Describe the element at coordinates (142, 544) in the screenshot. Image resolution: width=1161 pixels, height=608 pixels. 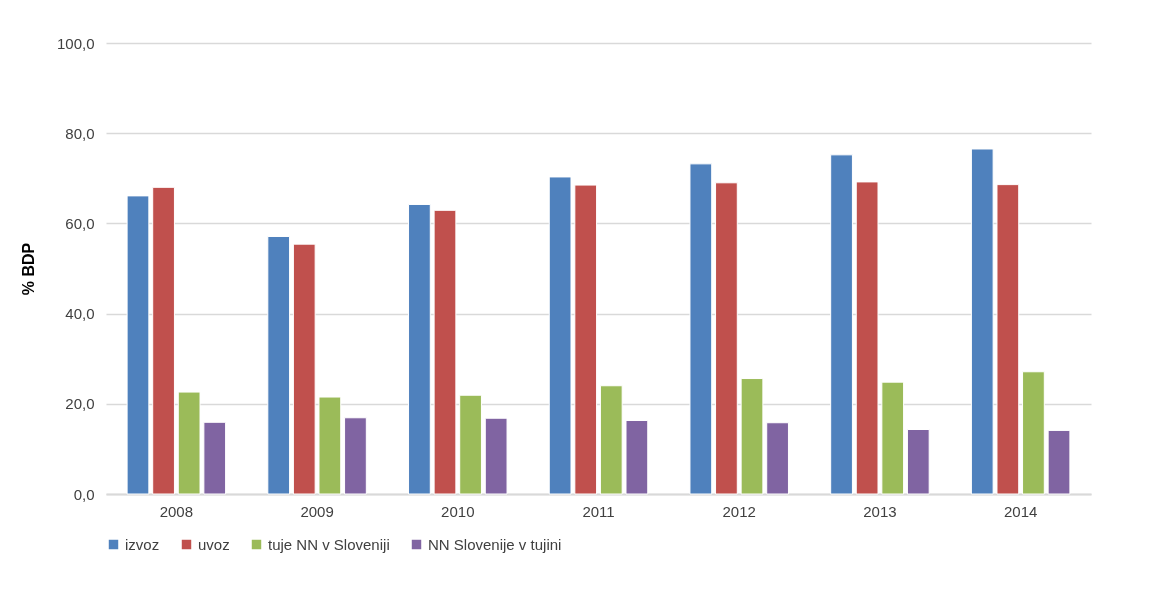
I see `legend-label: izvoz` at that location.